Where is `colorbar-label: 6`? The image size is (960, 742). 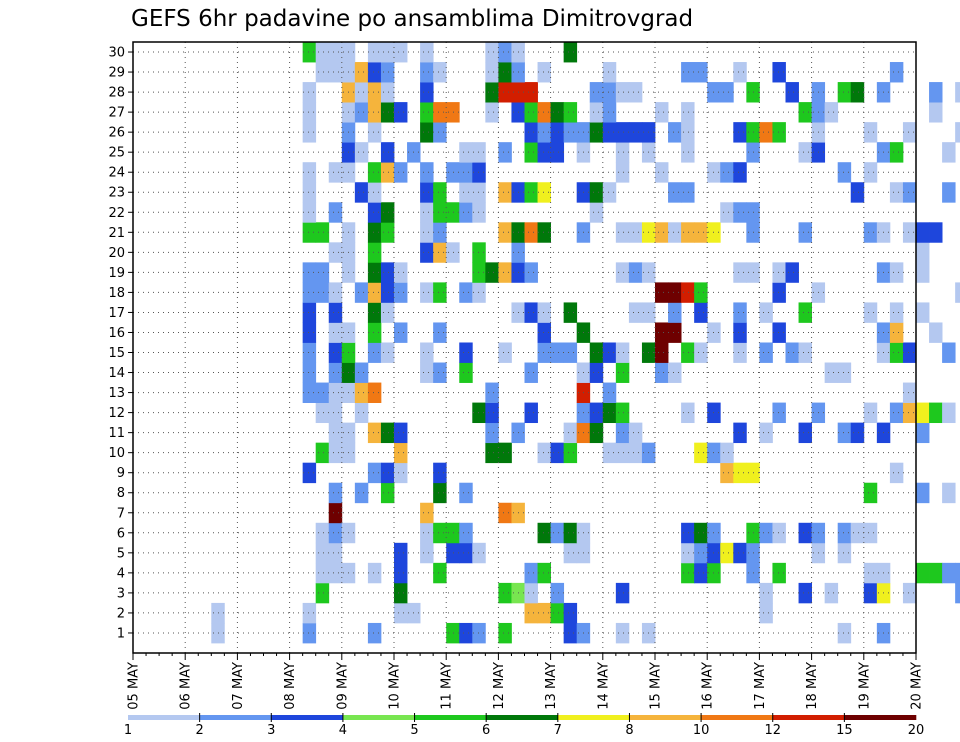
colorbar-label: 6 is located at coordinates (486, 730).